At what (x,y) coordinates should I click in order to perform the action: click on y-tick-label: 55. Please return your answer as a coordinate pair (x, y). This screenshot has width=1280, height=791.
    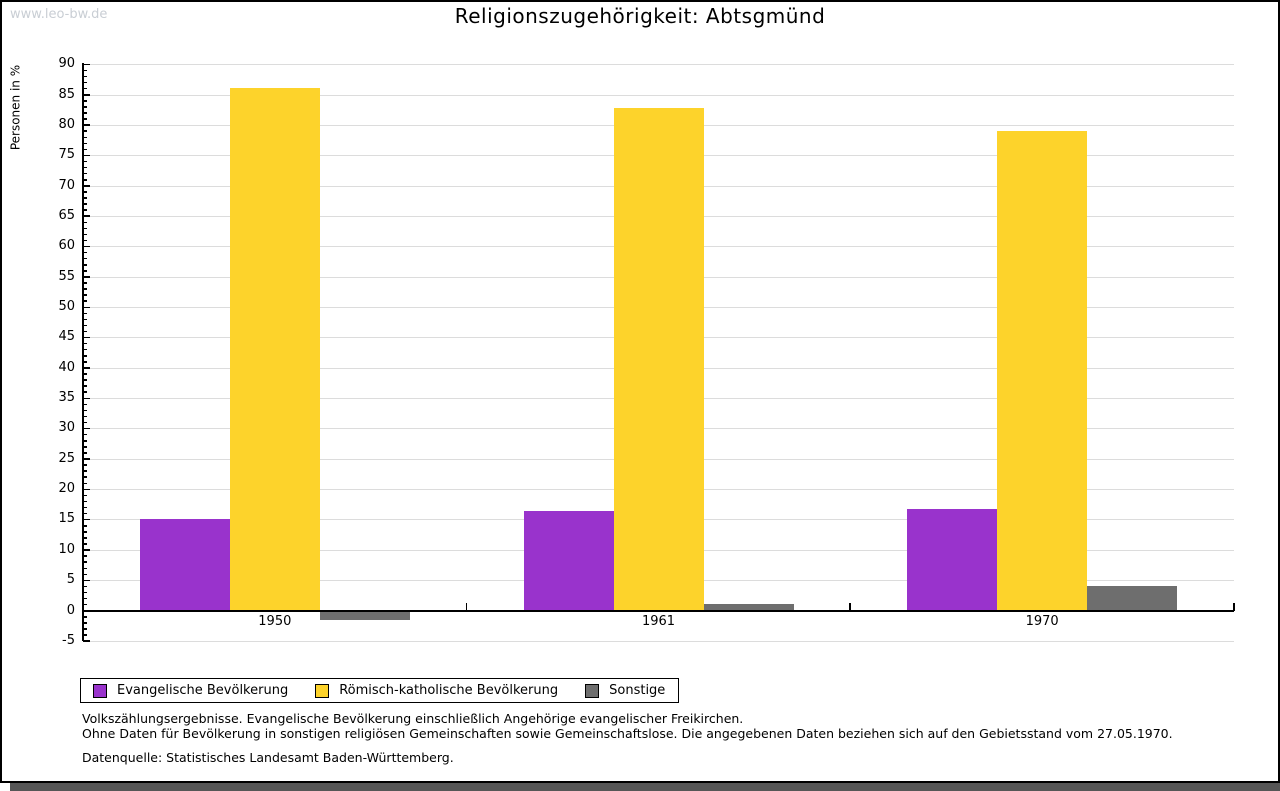
    Looking at the image, I should click on (66, 276).